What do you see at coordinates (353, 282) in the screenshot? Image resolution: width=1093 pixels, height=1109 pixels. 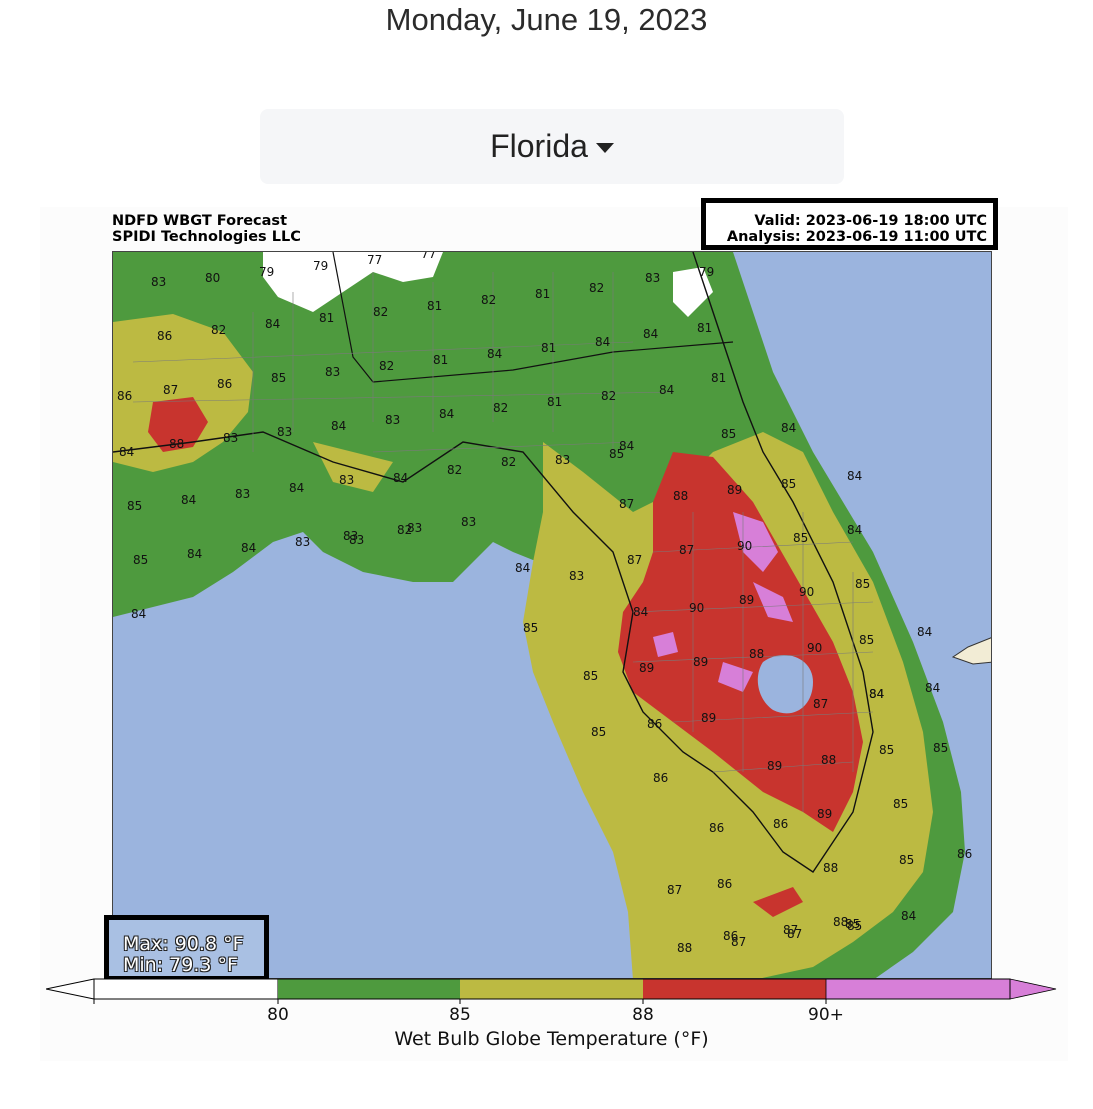 I see `land-white-north` at bounding box center [353, 282].